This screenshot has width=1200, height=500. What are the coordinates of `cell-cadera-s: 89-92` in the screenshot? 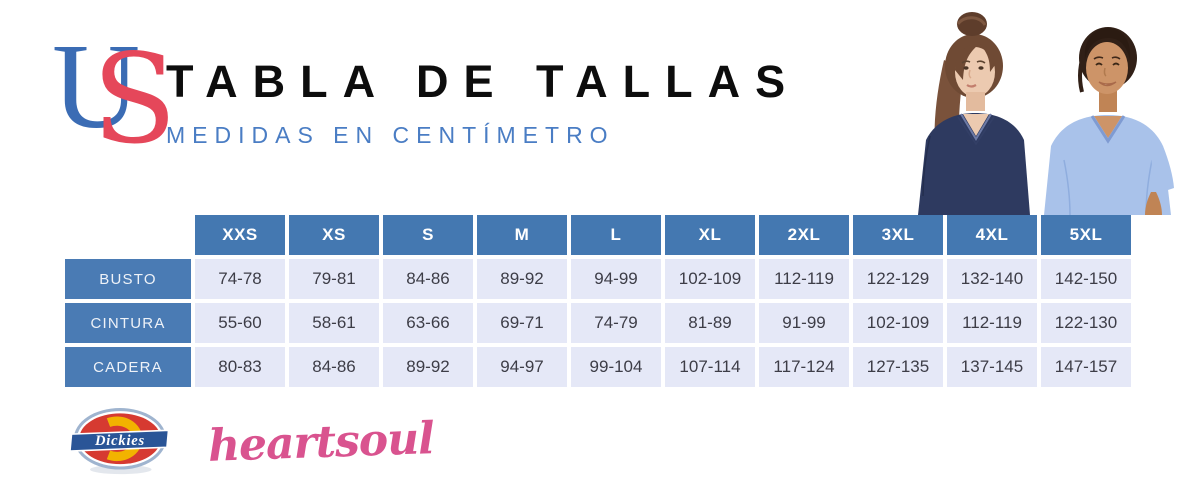 It's located at (428, 367).